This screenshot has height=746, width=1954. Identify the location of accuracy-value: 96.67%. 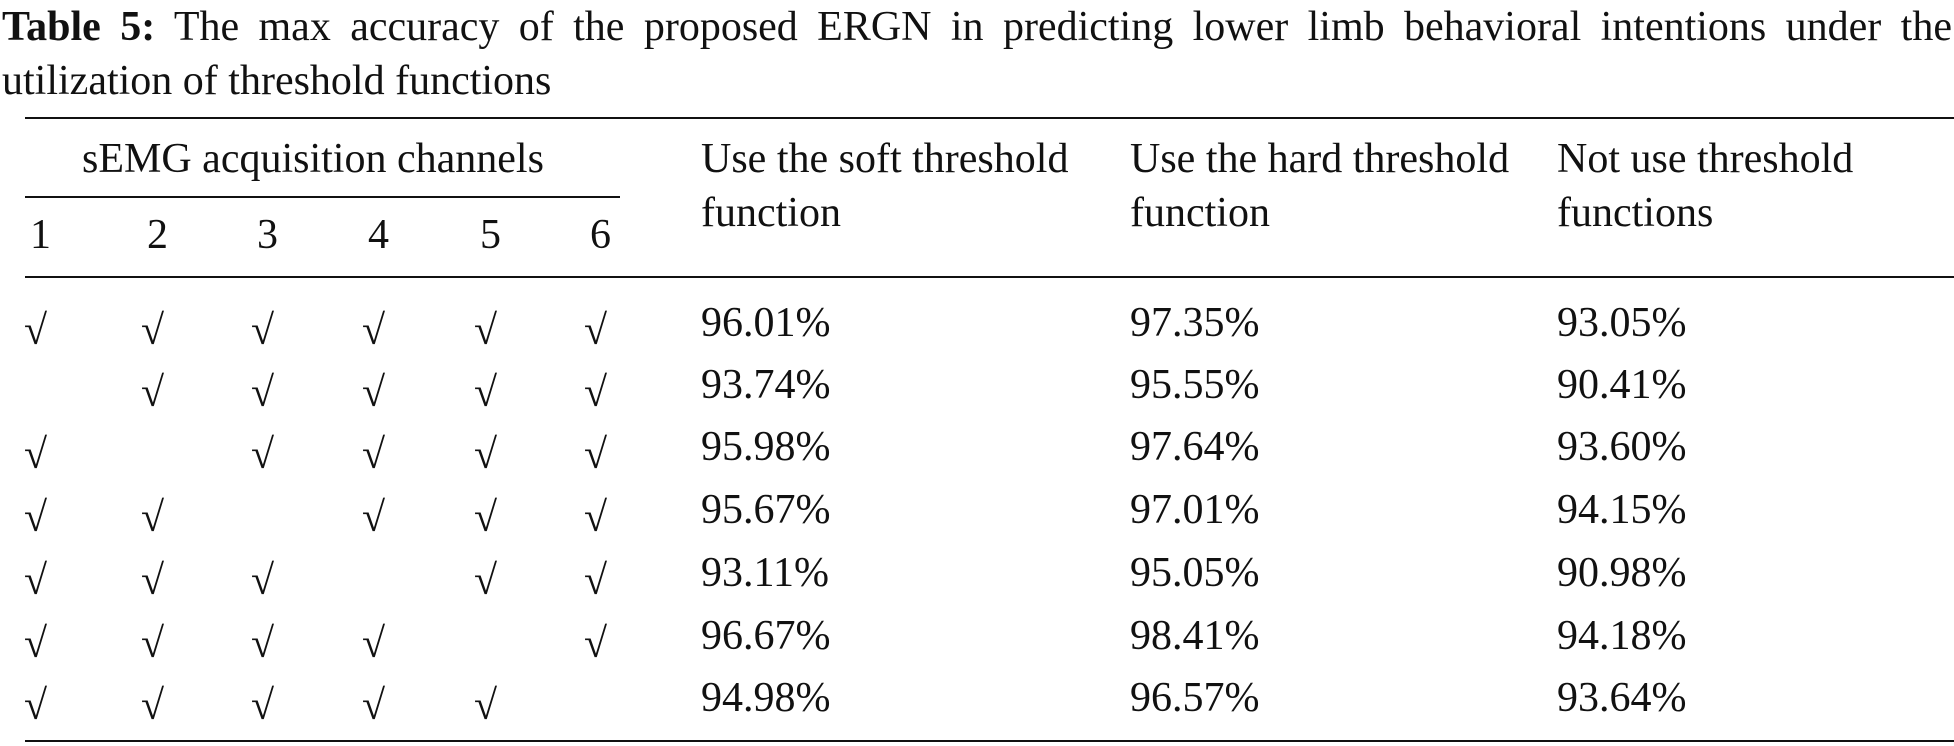
(766, 636).